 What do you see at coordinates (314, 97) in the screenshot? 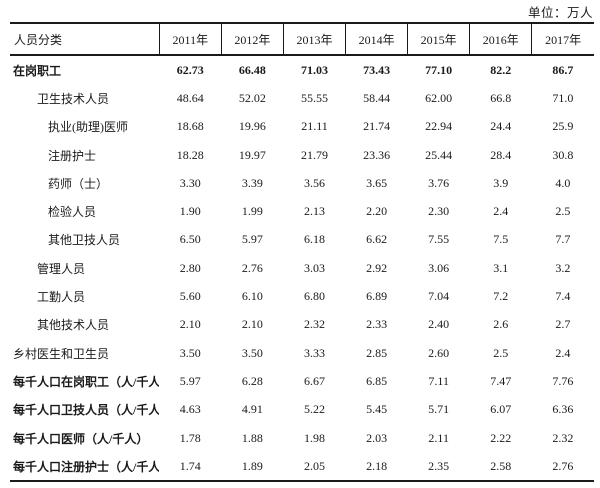
I see `cell-value: 55.55` at bounding box center [314, 97].